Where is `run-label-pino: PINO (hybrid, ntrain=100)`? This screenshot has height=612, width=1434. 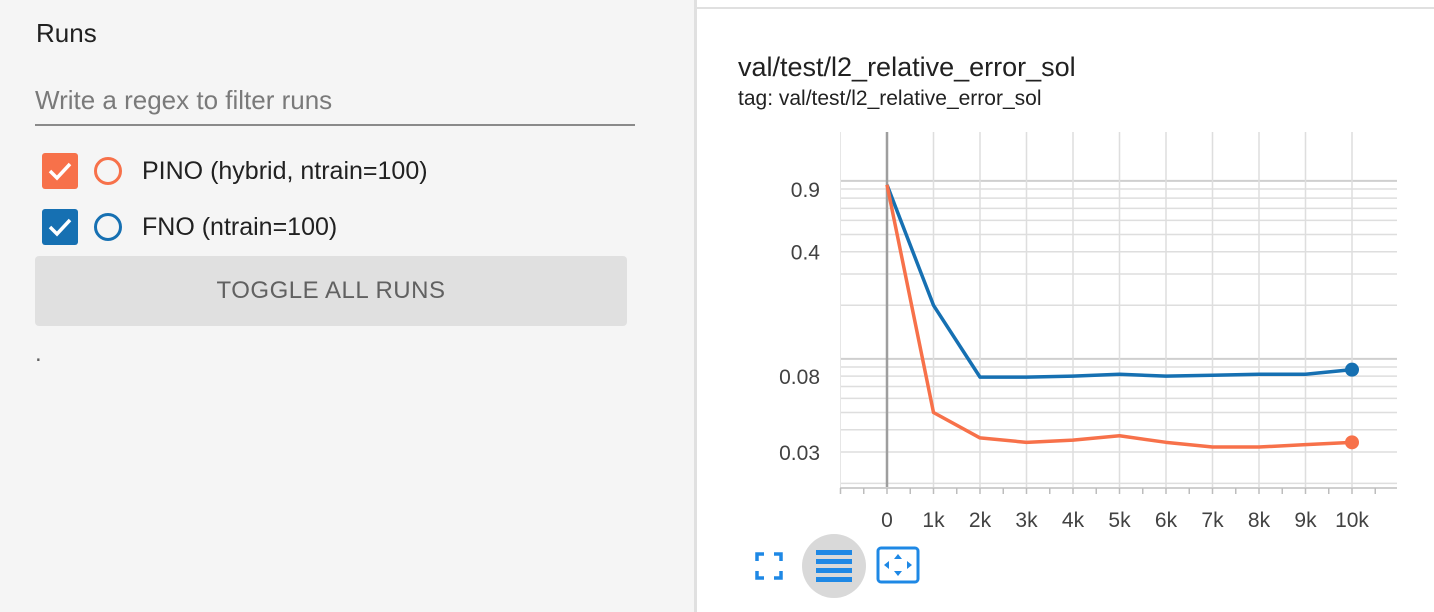 run-label-pino: PINO (hybrid, ntrain=100) is located at coordinates (285, 170).